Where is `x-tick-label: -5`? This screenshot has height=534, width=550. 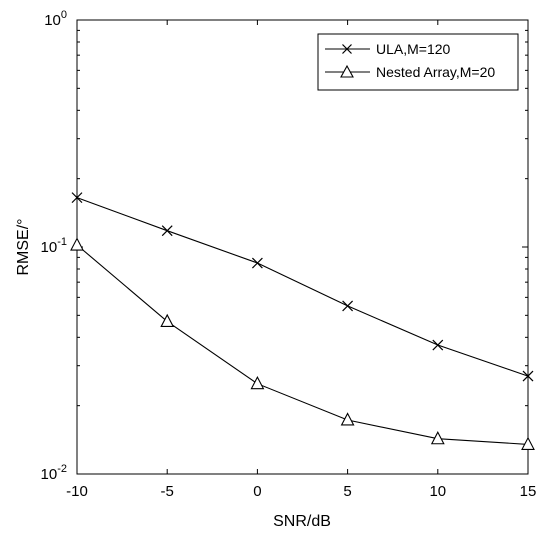 x-tick-label: -5 is located at coordinates (167, 491).